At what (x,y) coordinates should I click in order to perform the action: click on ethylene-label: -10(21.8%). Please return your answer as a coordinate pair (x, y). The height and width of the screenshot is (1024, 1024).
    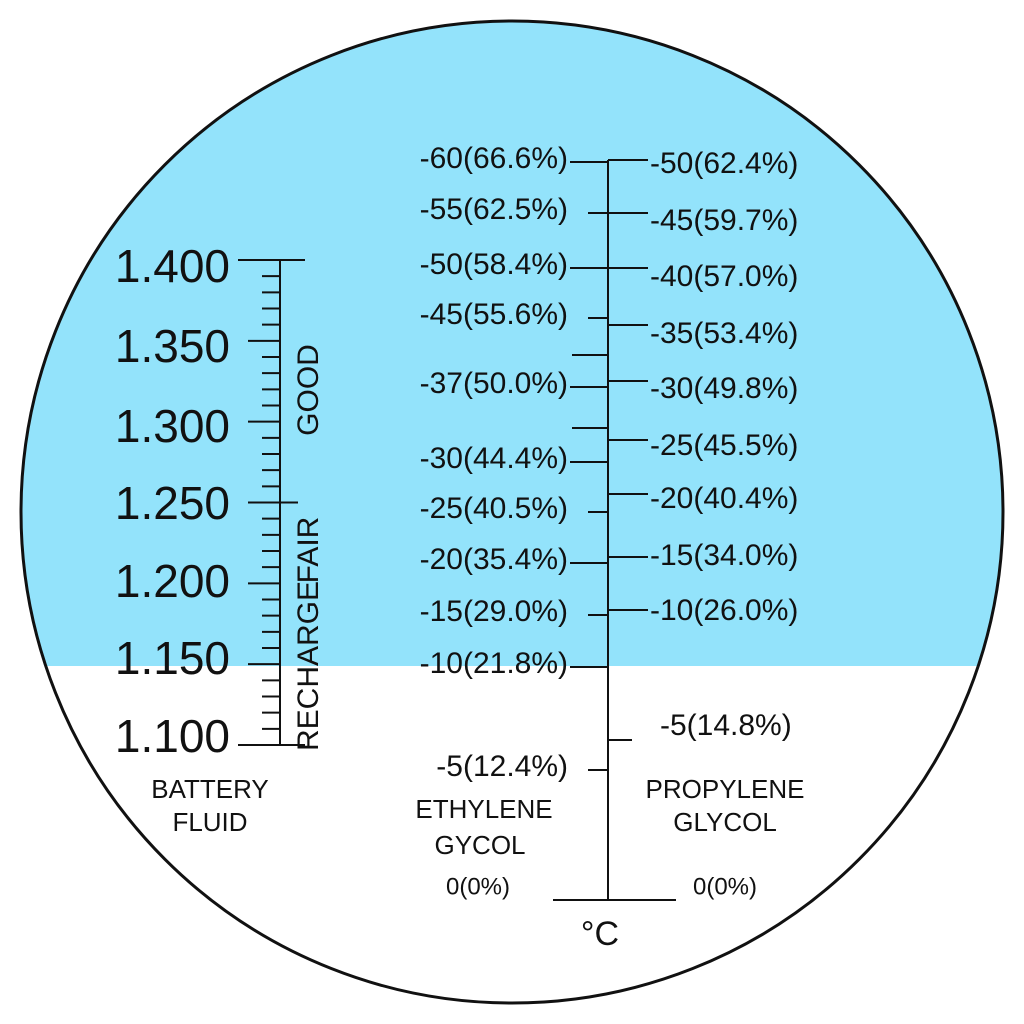
    Looking at the image, I should click on (494, 663).